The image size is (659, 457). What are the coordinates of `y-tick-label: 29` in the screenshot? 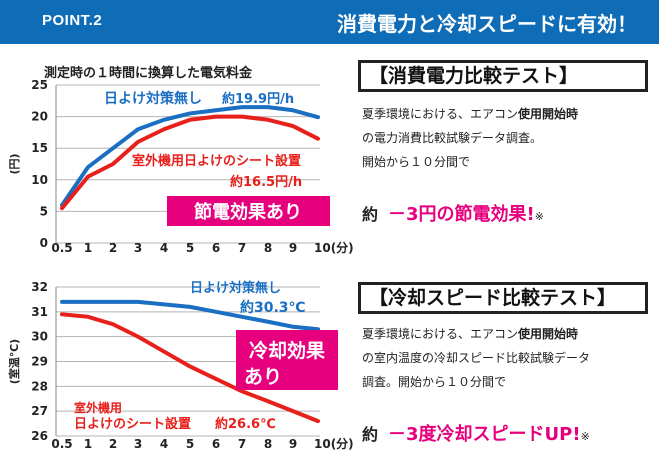 It's located at (39, 362).